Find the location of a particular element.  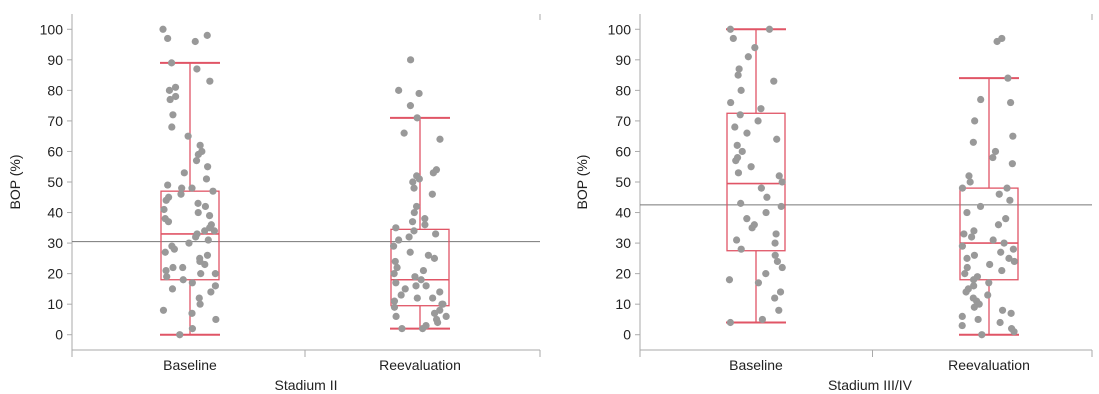

points-reevaluation is located at coordinates (420, 194).